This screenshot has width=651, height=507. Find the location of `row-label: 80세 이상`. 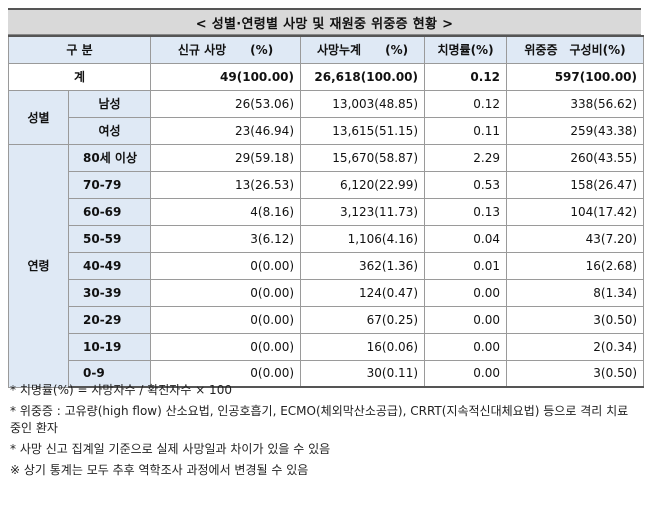

row-label: 80세 이상 is located at coordinates (109, 157).